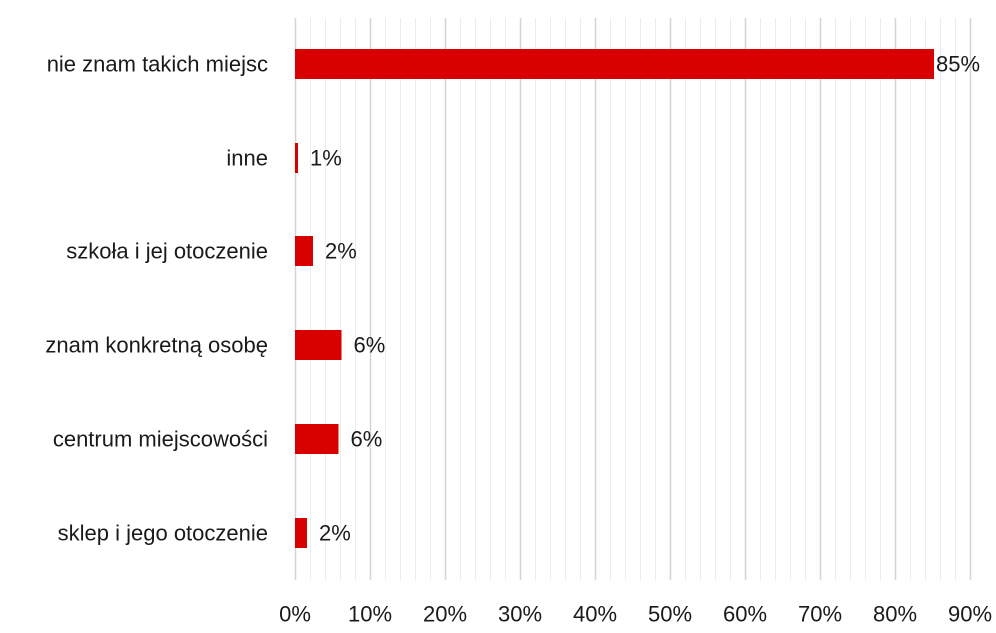 The image size is (996, 633). Describe the element at coordinates (370, 614) in the screenshot. I see `x-tick-label: 10%` at that location.